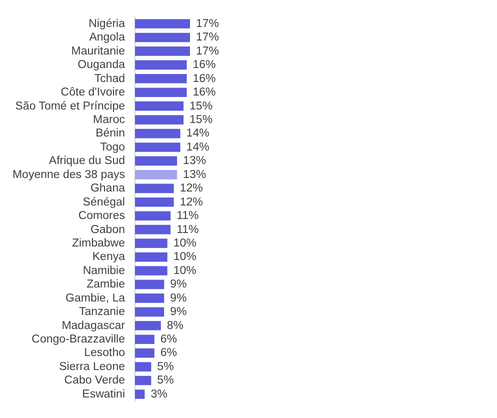 This screenshot has height=418, width=497. I want to click on y-tick-label: Comores, so click(102, 216).